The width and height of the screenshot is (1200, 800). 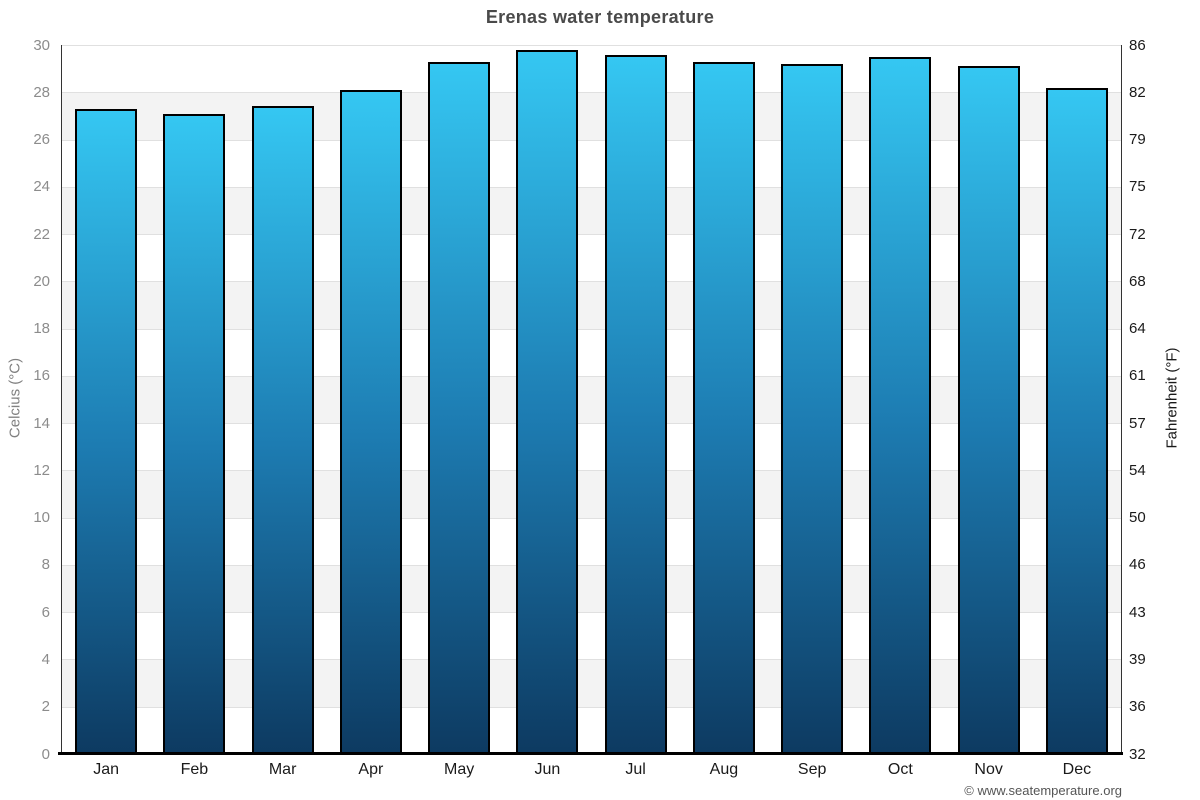 I want to click on y-tick-label-left: 14, so click(x=41, y=423).